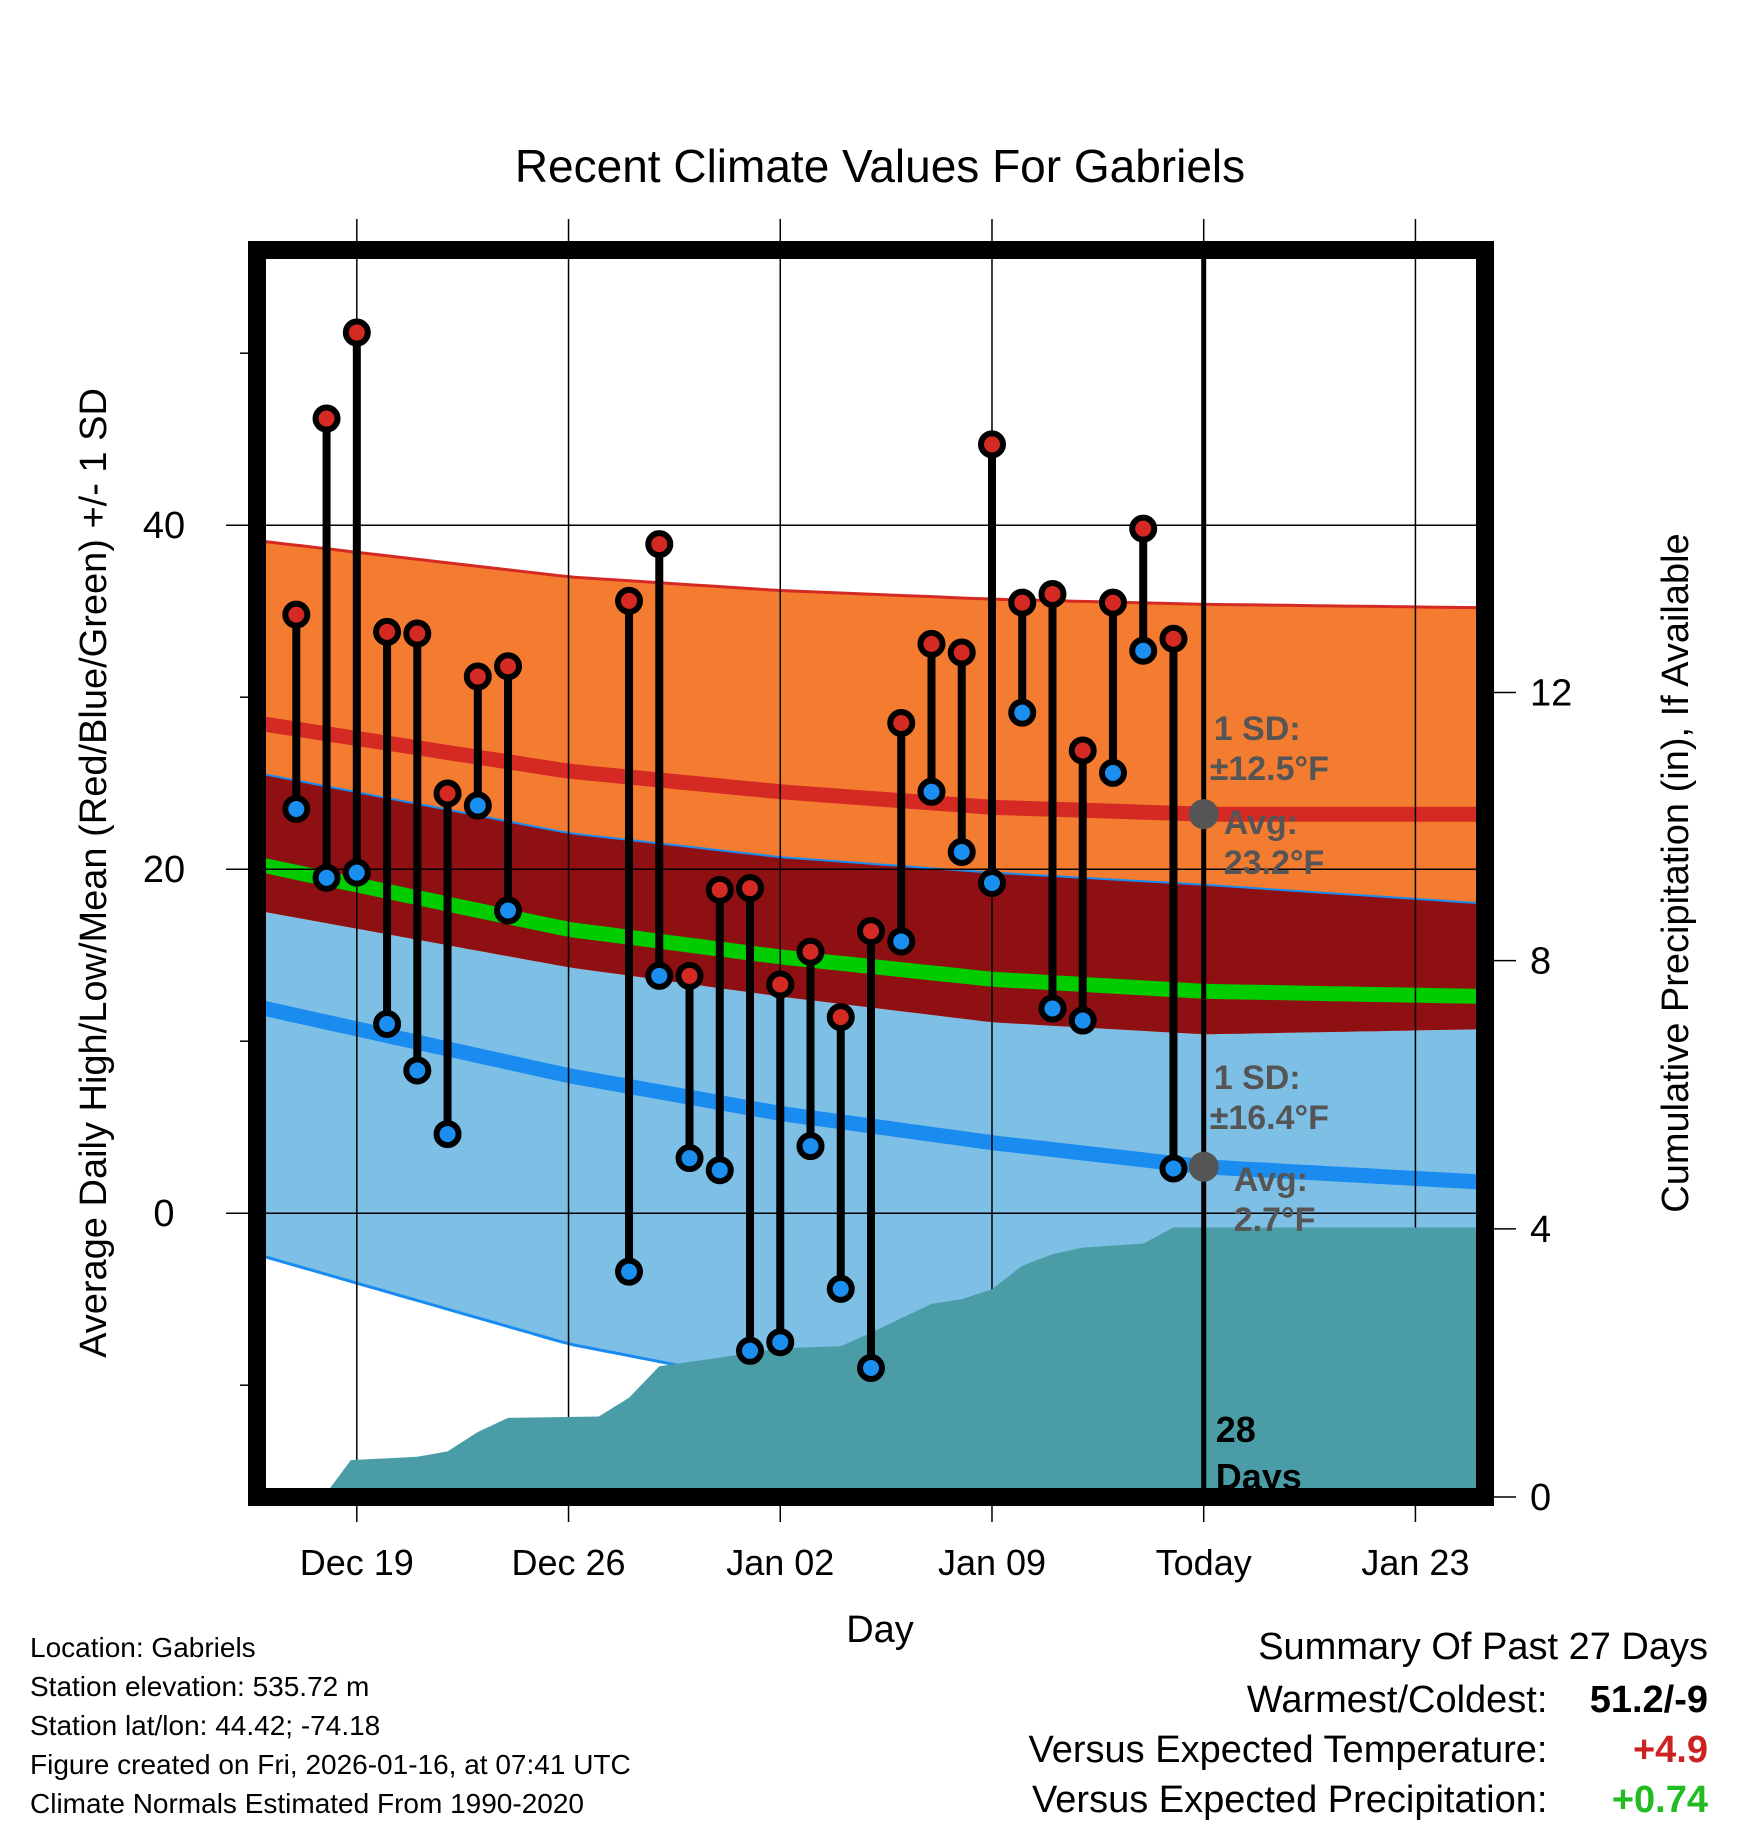 The width and height of the screenshot is (1748, 1828). What do you see at coordinates (1648, 1700) in the screenshot?
I see `warmest-value: 51.2/-9` at bounding box center [1648, 1700].